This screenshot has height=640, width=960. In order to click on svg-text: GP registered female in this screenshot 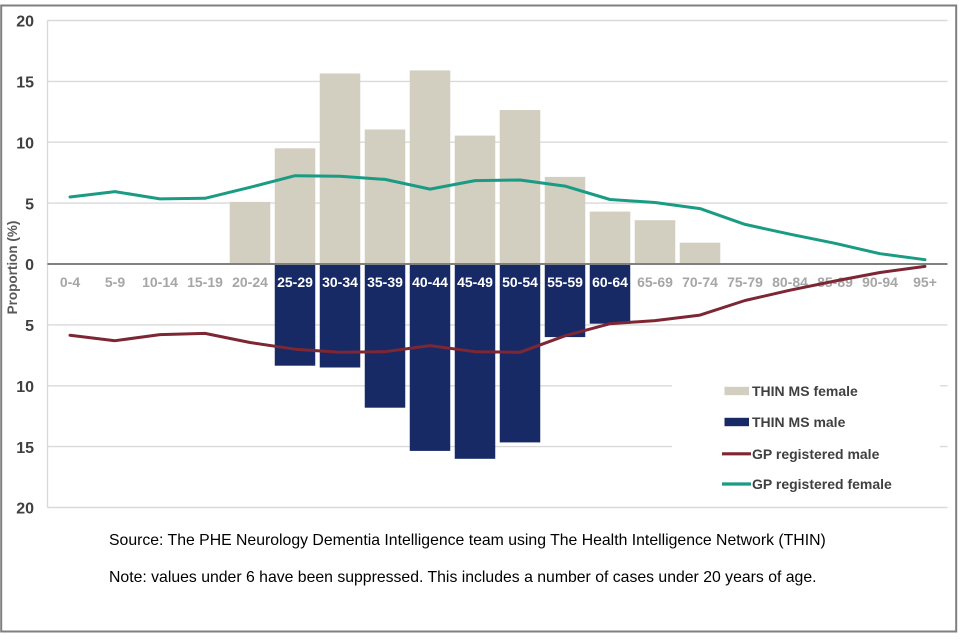, I will do `click(822, 484)`.